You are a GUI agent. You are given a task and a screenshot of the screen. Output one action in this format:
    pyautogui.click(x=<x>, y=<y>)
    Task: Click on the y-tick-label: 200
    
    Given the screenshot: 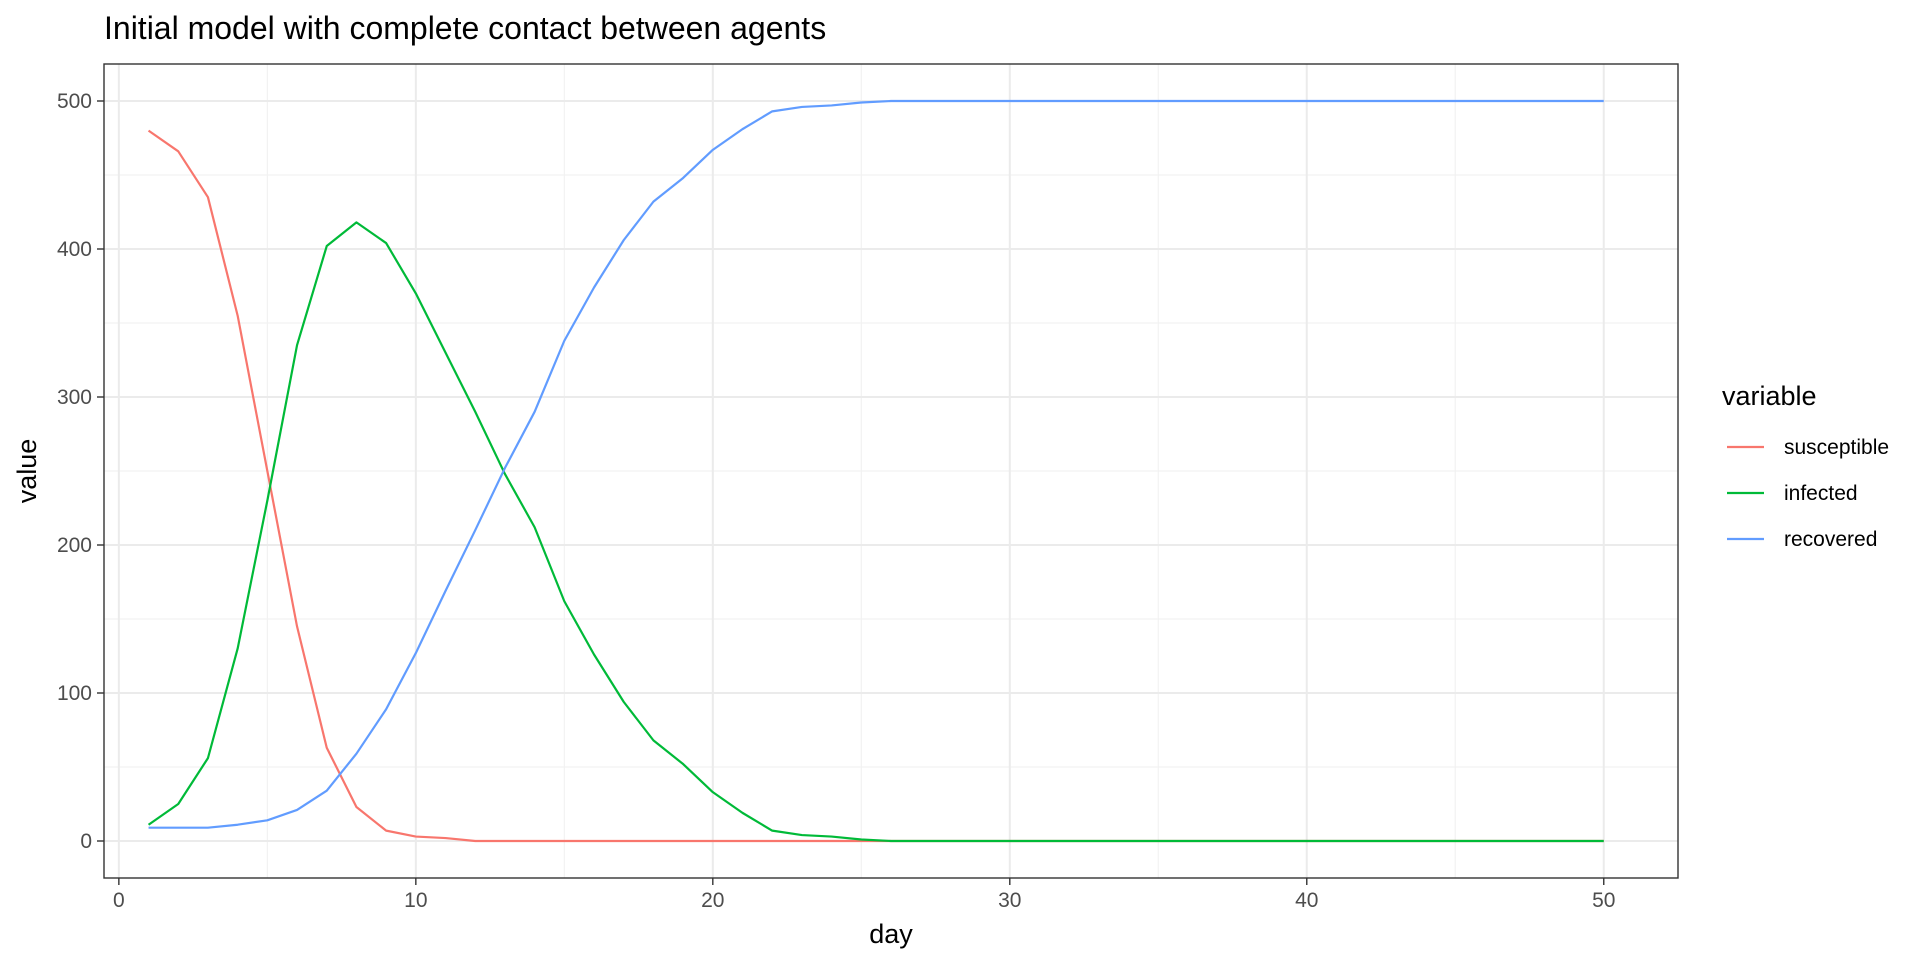 What is the action you would take?
    pyautogui.click(x=74, y=545)
    